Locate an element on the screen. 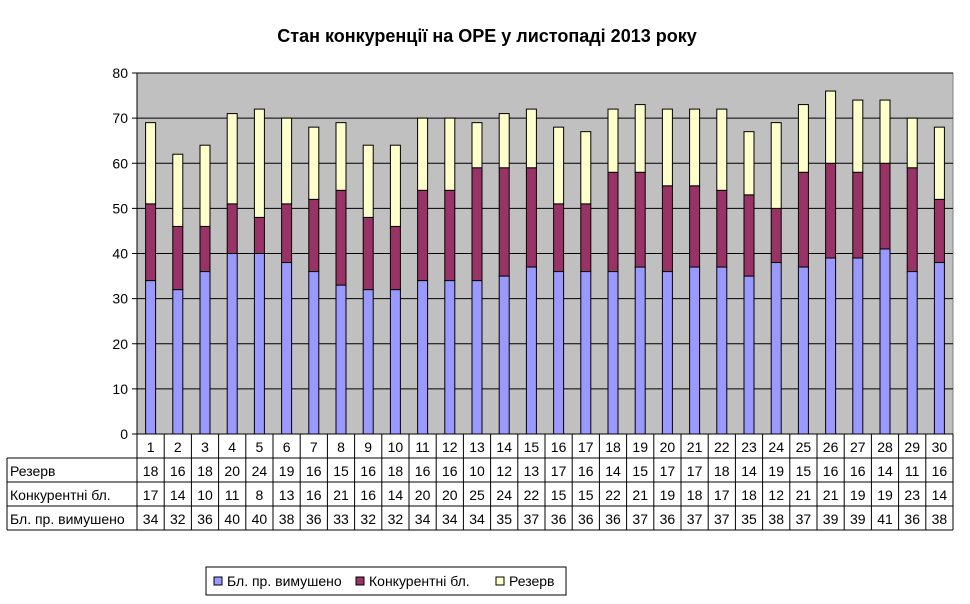  y-tick-label: 40 is located at coordinates (120, 254).